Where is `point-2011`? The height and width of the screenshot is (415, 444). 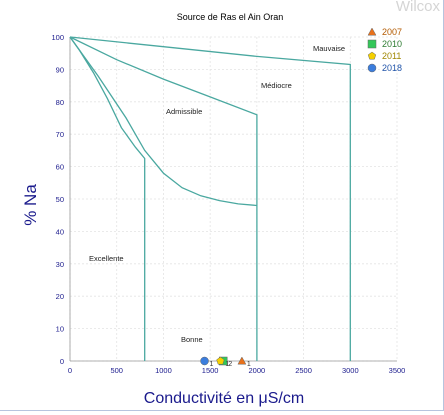 point-2011 is located at coordinates (220, 360).